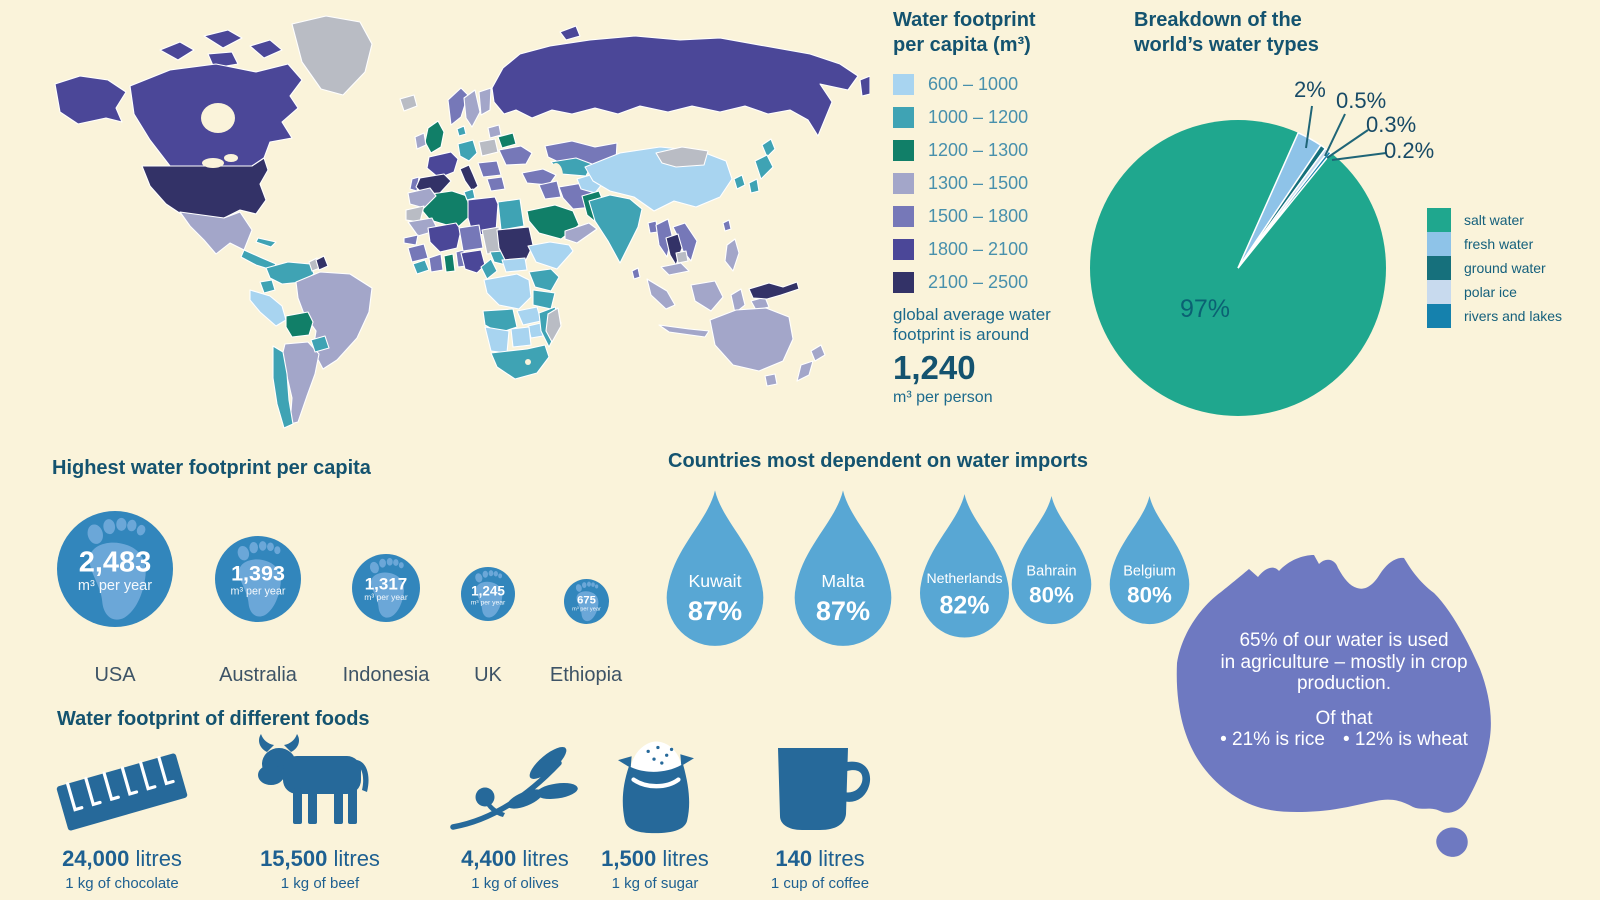  I want to click on food-item-olives: 4,400 litres 1 kg of olives, so click(515, 810).